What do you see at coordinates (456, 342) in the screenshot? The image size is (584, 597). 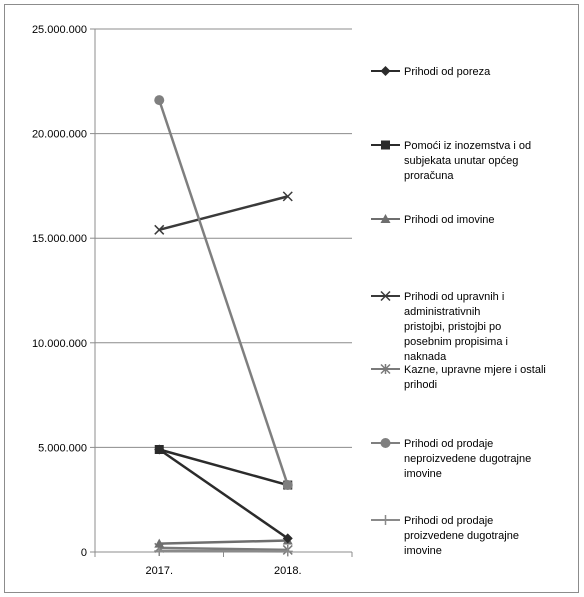 I see `legend-label: posebnim propisima i` at bounding box center [456, 342].